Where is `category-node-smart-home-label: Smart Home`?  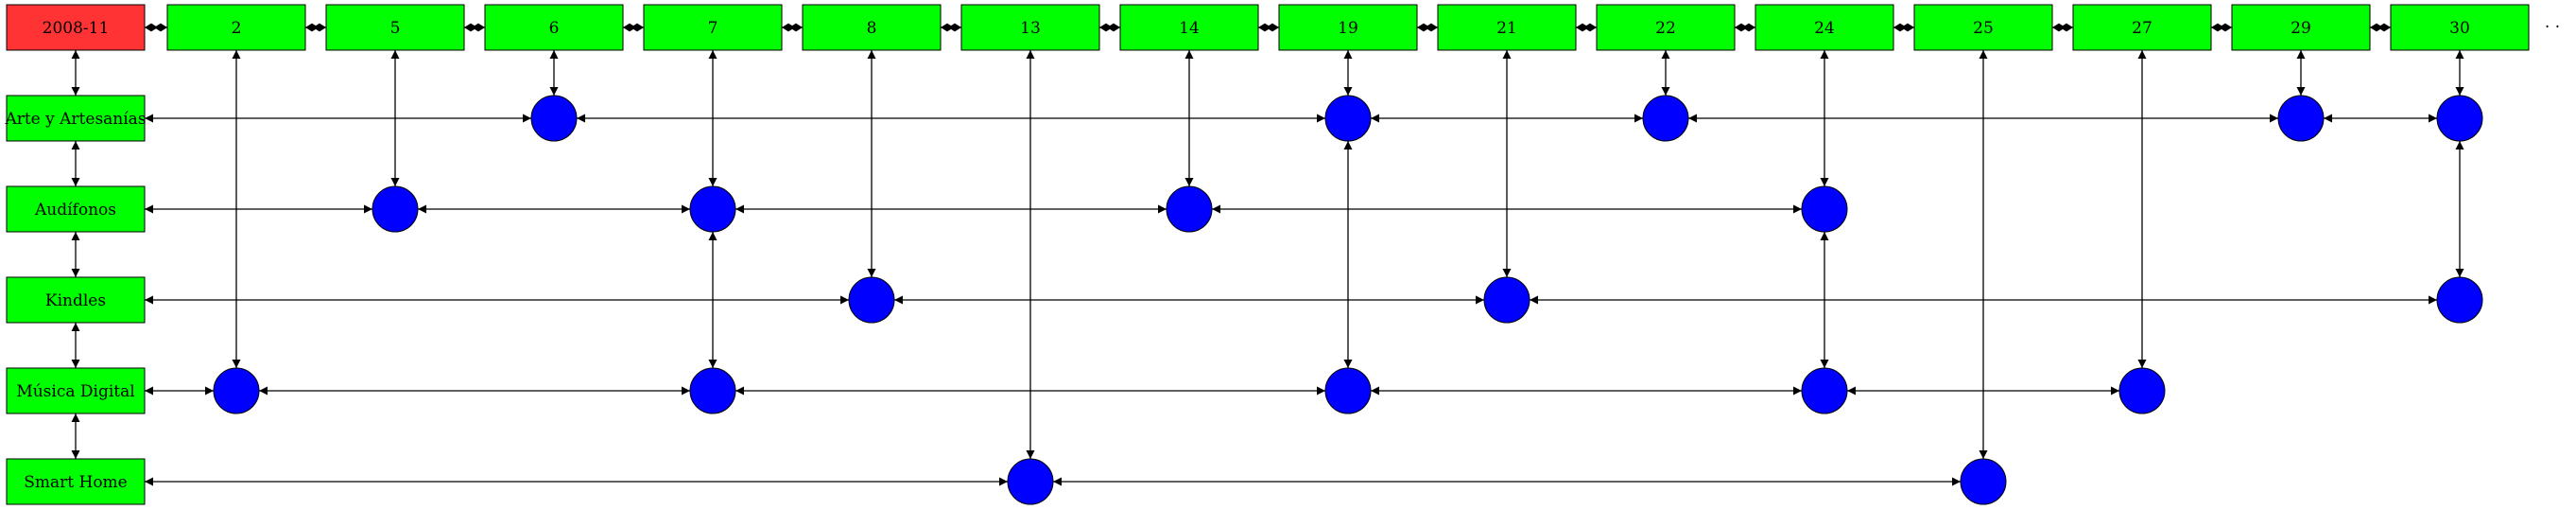
category-node-smart-home-label: Smart Home is located at coordinates (76, 482).